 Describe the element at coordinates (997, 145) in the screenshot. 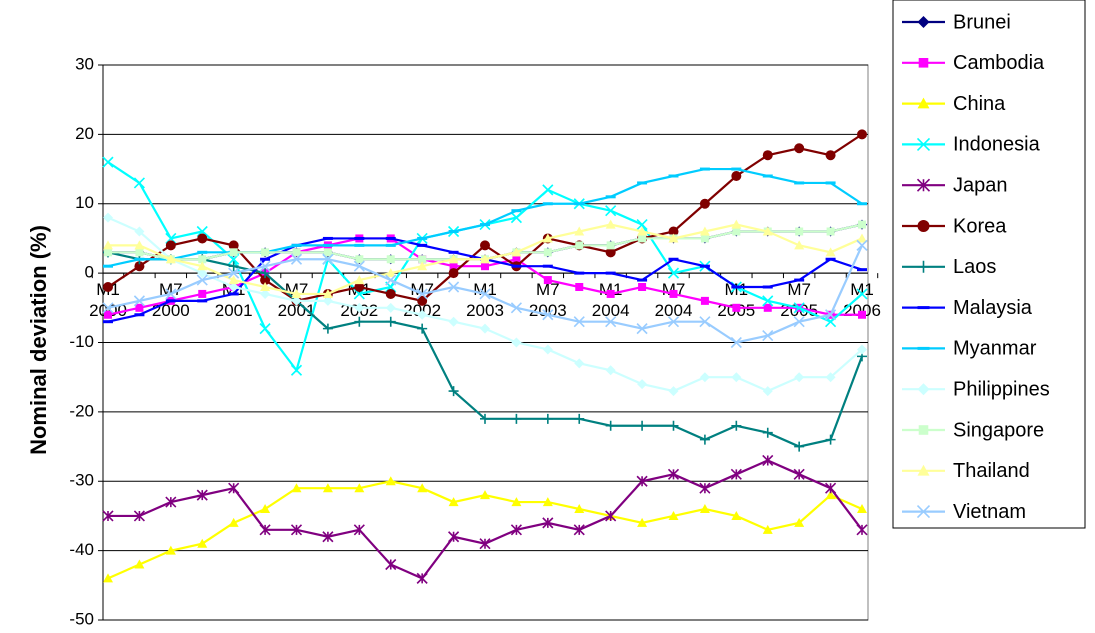

I see `legend-label: Indonesia` at that location.